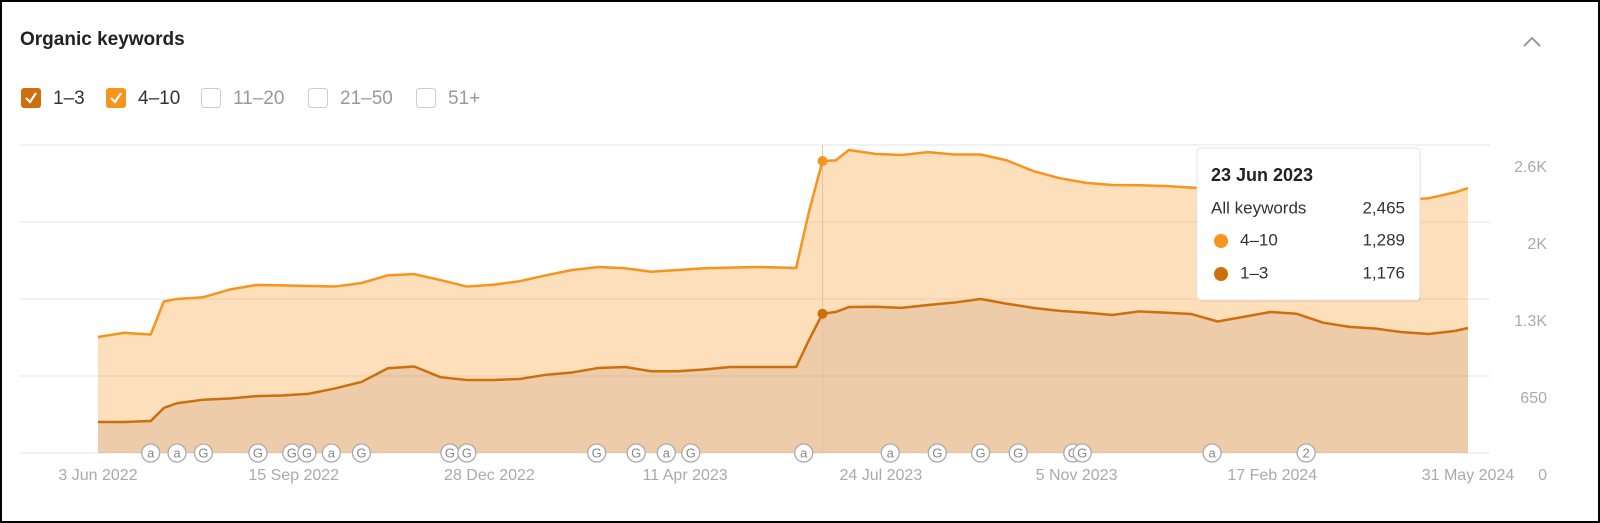 The width and height of the screenshot is (1600, 523). What do you see at coordinates (1259, 239) in the screenshot?
I see `tooltip-label: 4–10` at bounding box center [1259, 239].